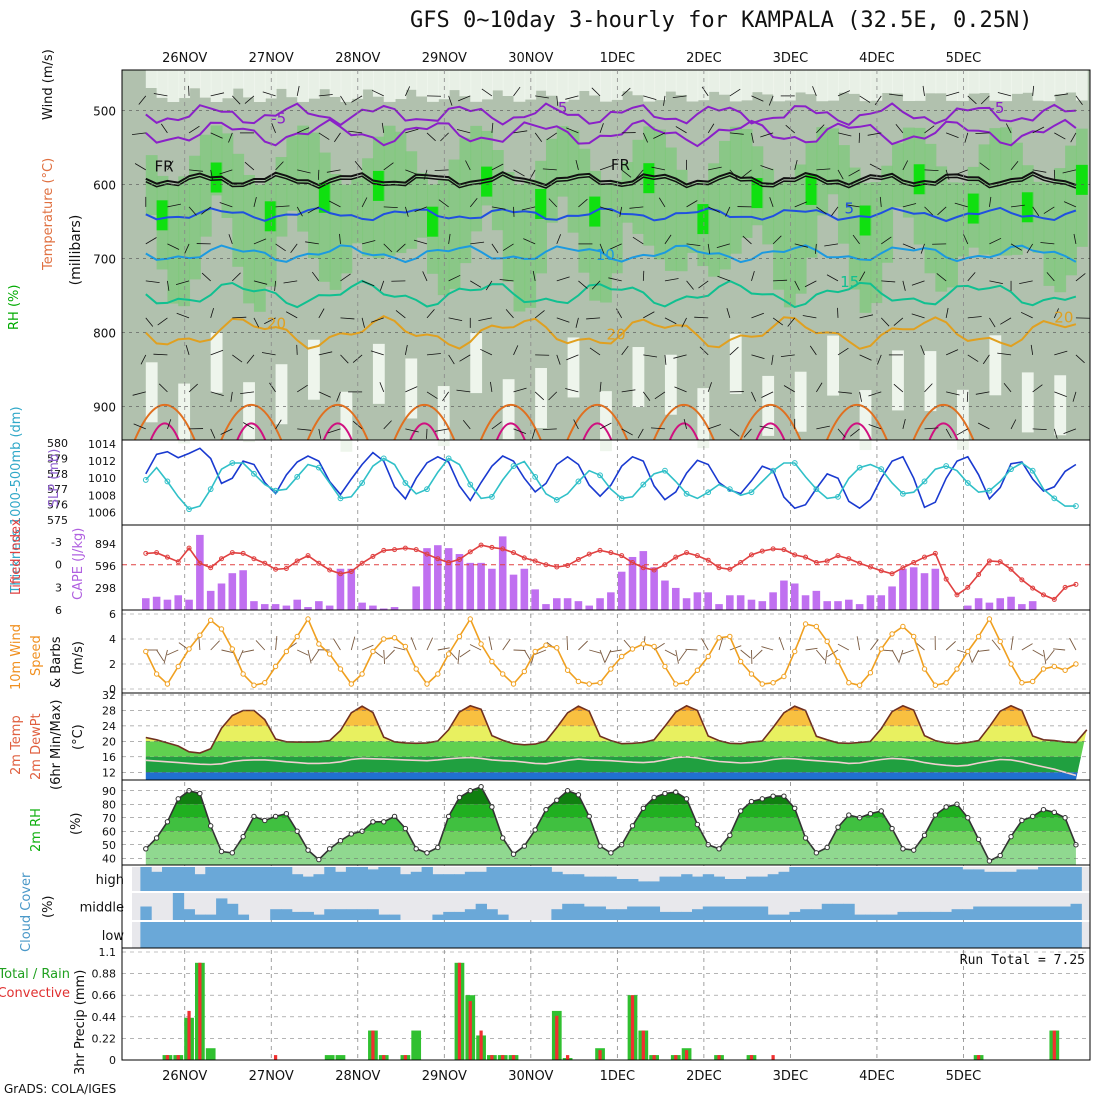 The width and height of the screenshot is (1100, 1100). Describe the element at coordinates (1063, 317) in the screenshot. I see `contour-label: 20` at that location.